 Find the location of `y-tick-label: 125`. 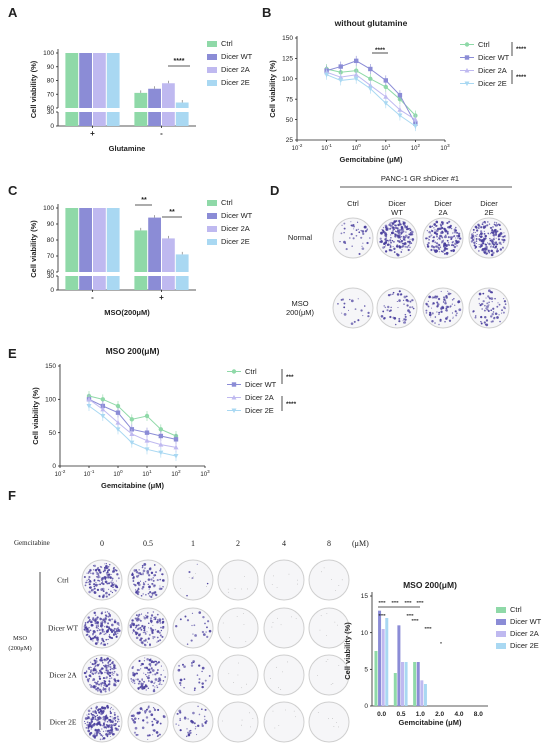

y-tick-label: 125 is located at coordinates (287, 59).